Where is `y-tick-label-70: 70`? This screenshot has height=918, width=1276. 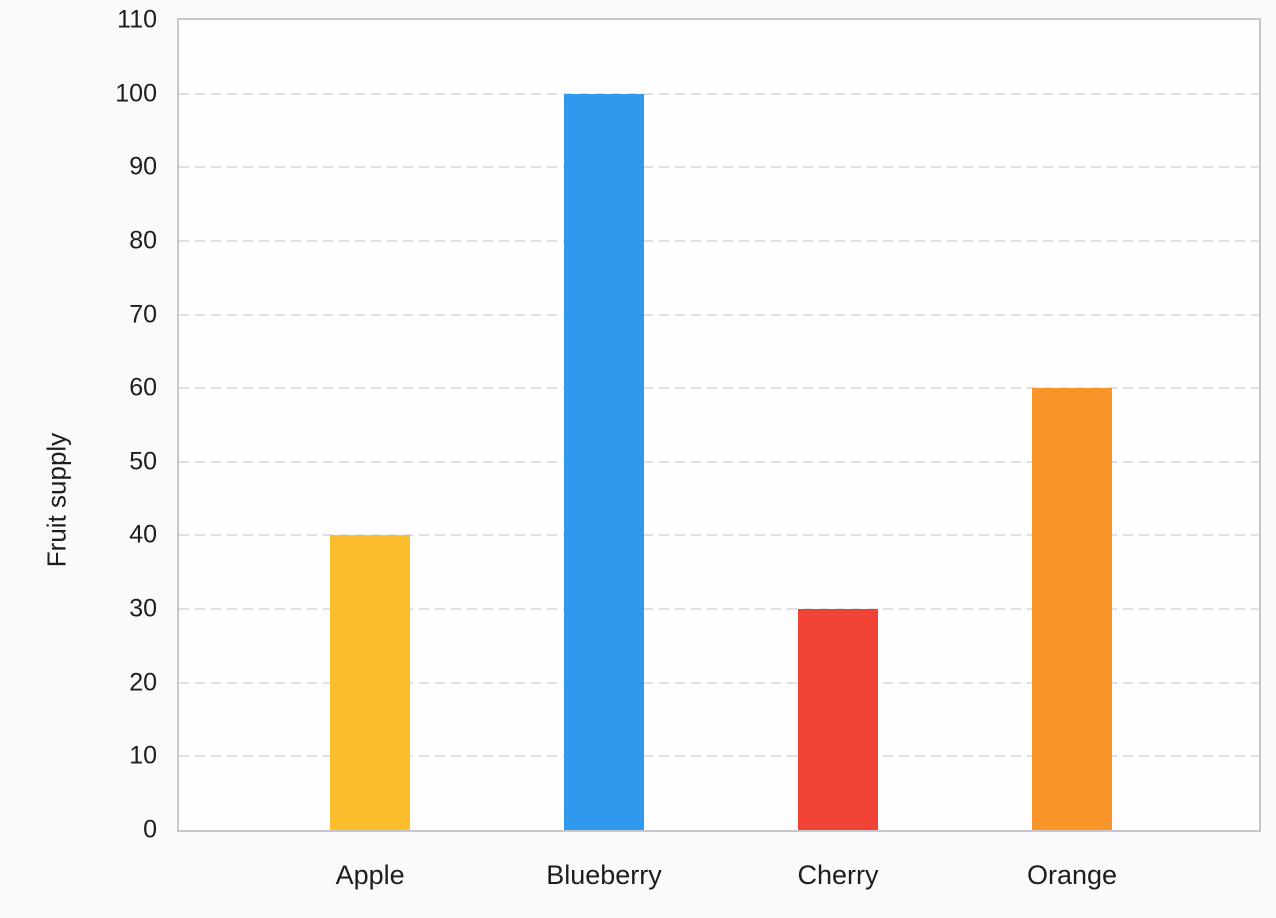
y-tick-label-70: 70 is located at coordinates (143, 314).